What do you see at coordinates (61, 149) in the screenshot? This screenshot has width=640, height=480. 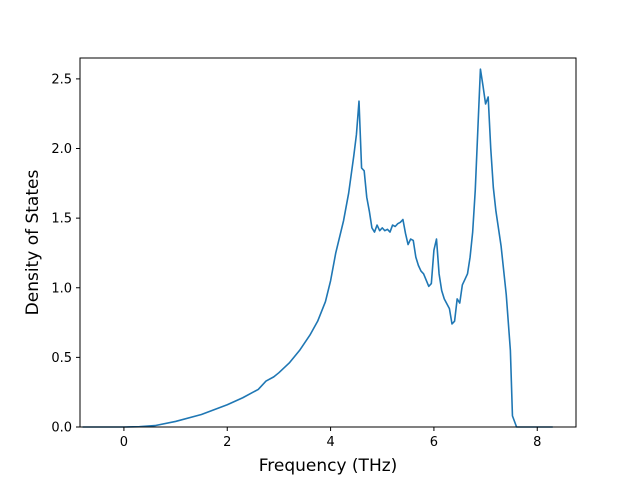 I see `y-tick-label: 2.0` at bounding box center [61, 149].